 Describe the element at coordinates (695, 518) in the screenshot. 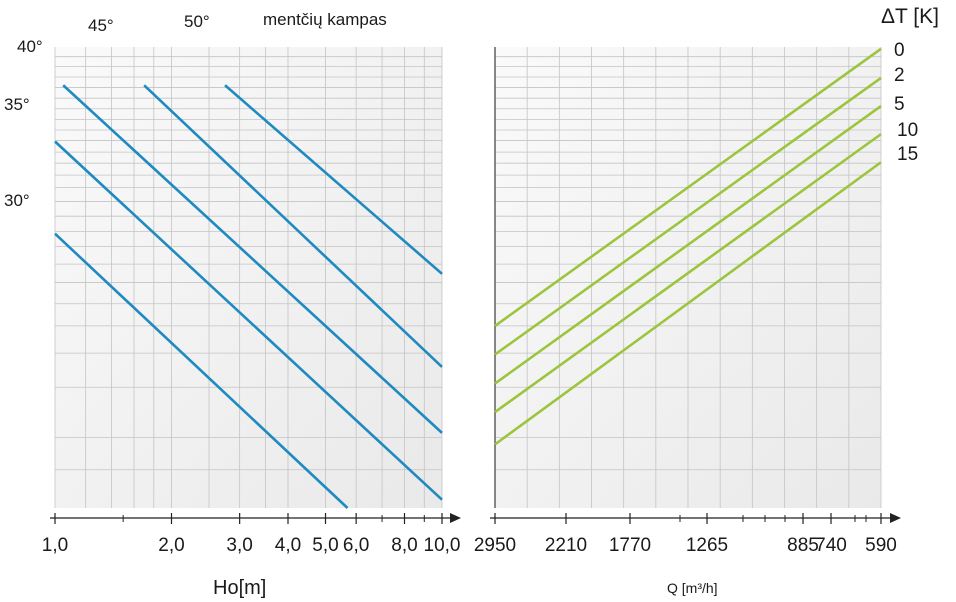

I see `right-x-axis` at that location.